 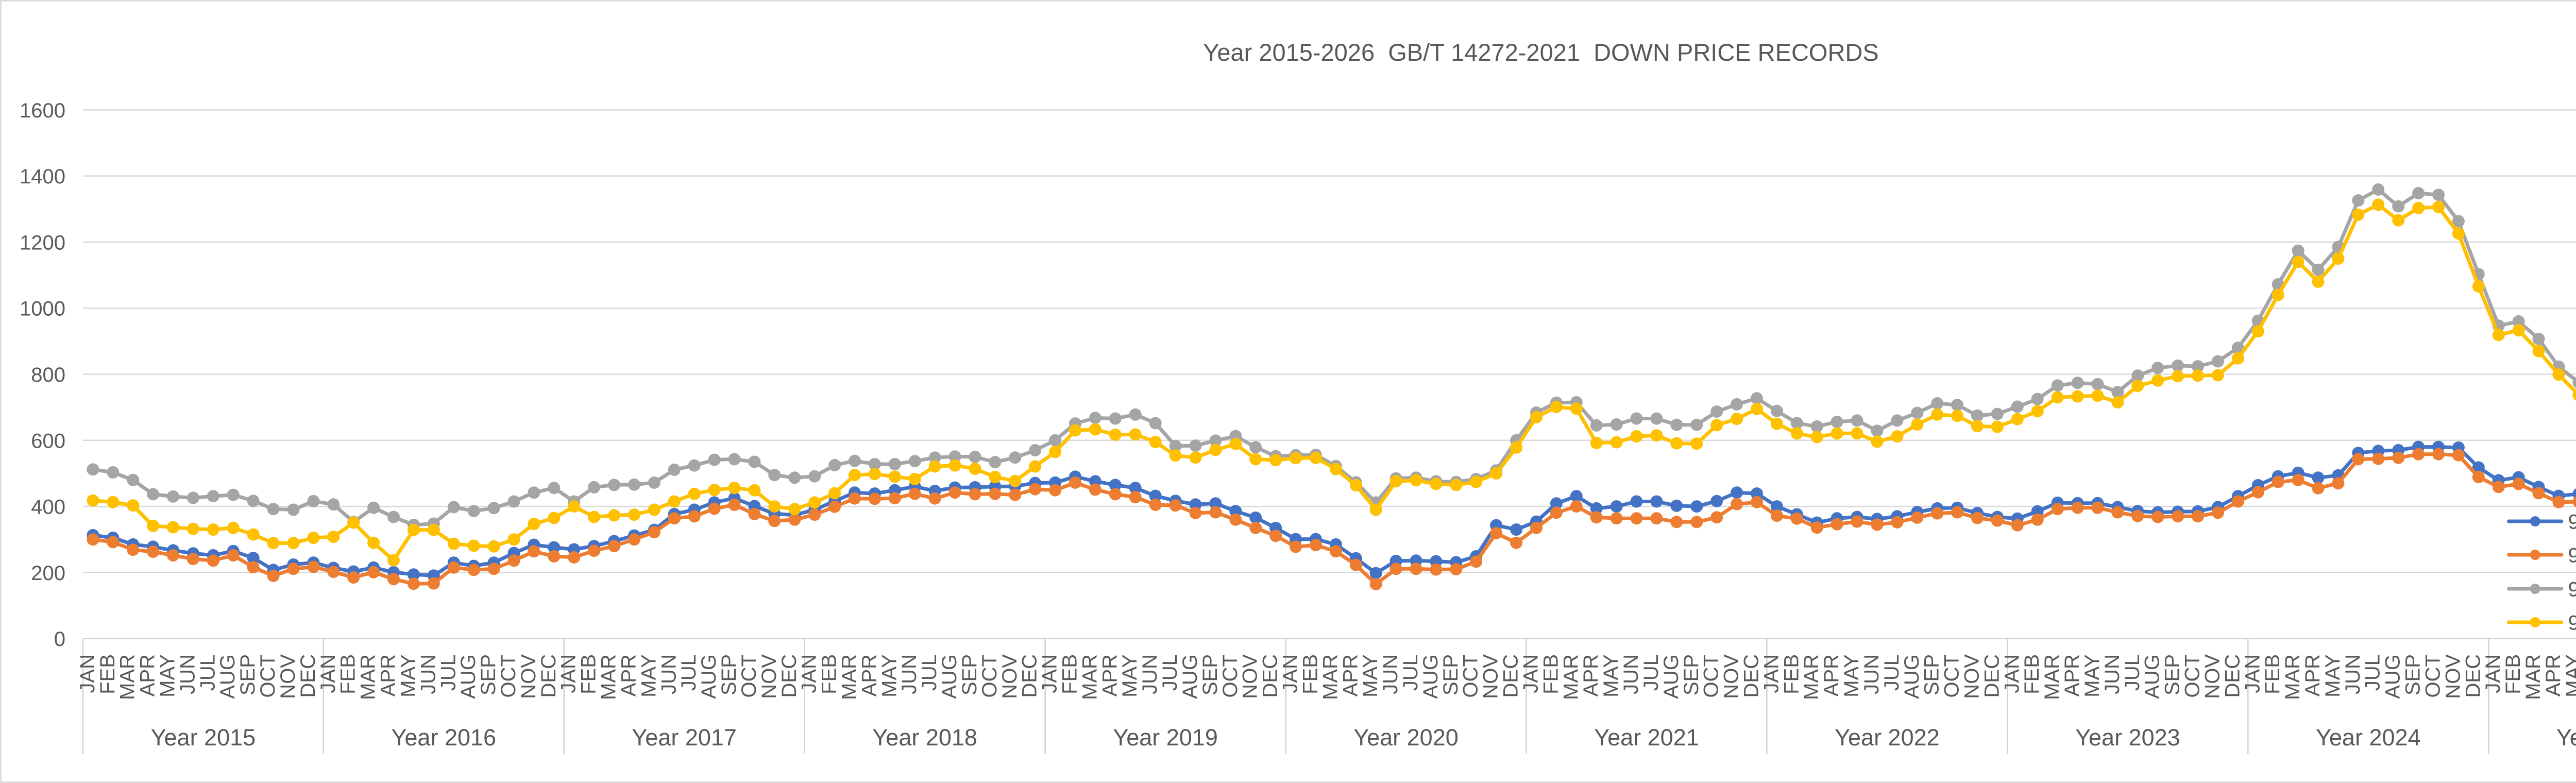 What do you see at coordinates (2572, 589) in the screenshot?
I see `svg-text: 90% WGD` at bounding box center [2572, 589].